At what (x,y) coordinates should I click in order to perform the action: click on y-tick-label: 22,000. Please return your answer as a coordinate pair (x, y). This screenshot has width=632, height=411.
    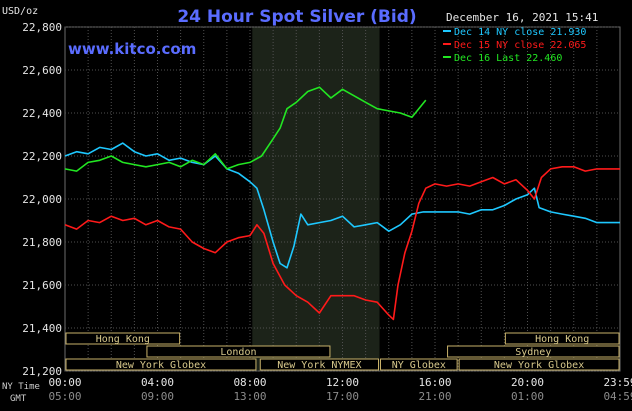
    Looking at the image, I should click on (42, 199).